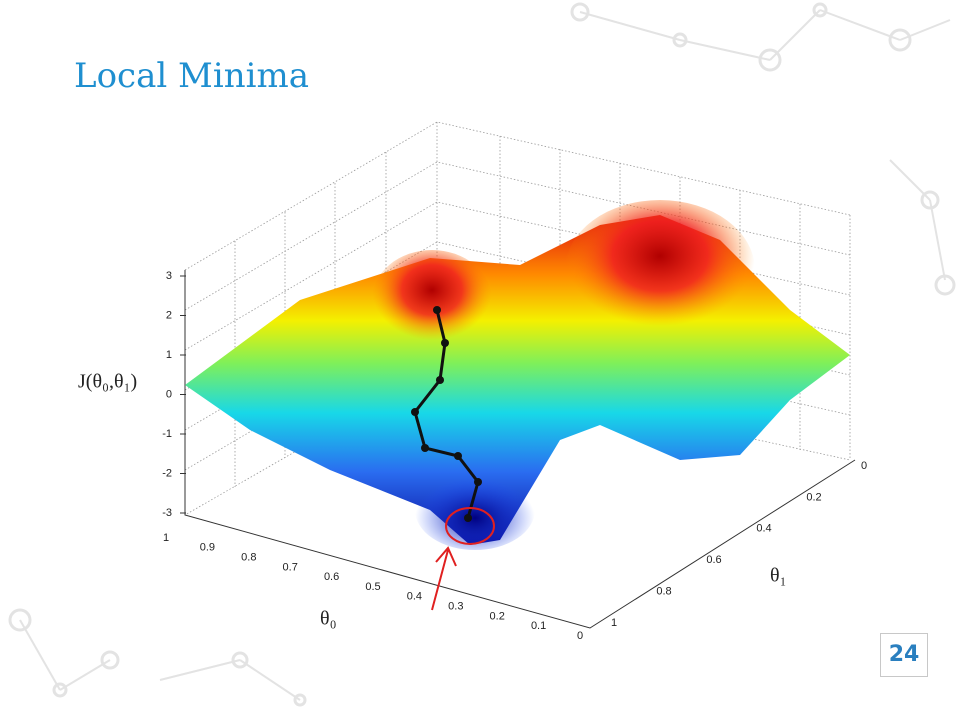 The height and width of the screenshot is (720, 960). Describe the element at coordinates (167, 473) in the screenshot. I see `z-tick-label: -2` at that location.